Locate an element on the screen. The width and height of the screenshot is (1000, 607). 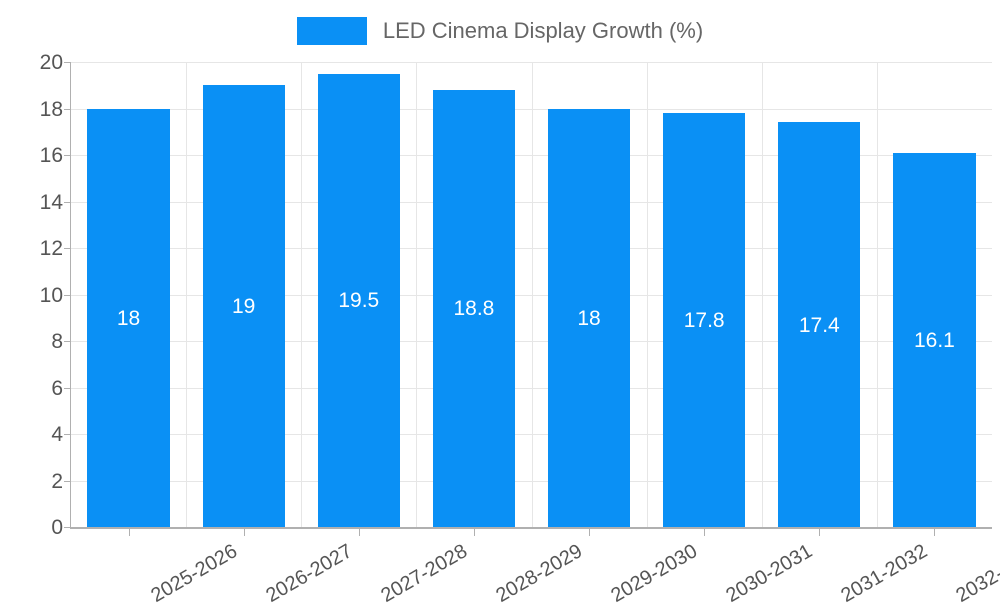
y-axis-tick-label: 20 is located at coordinates (51, 62).